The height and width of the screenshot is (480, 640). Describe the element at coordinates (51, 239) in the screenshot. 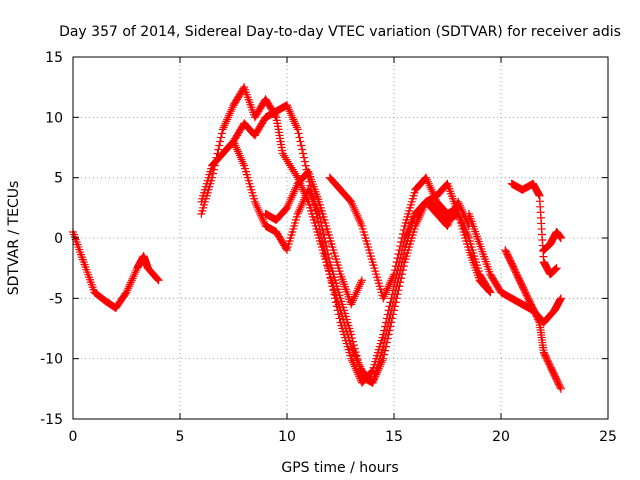

I see `y-tick-labels: -15 -10 -5 0 5 10 15` at that location.